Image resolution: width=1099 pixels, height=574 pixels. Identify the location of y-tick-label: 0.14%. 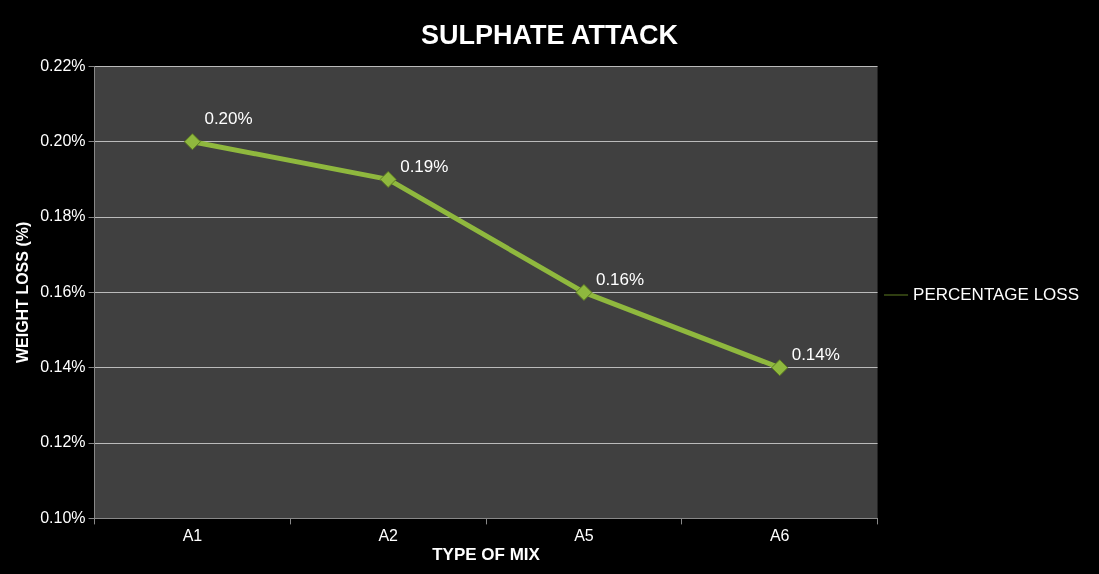
(63, 367).